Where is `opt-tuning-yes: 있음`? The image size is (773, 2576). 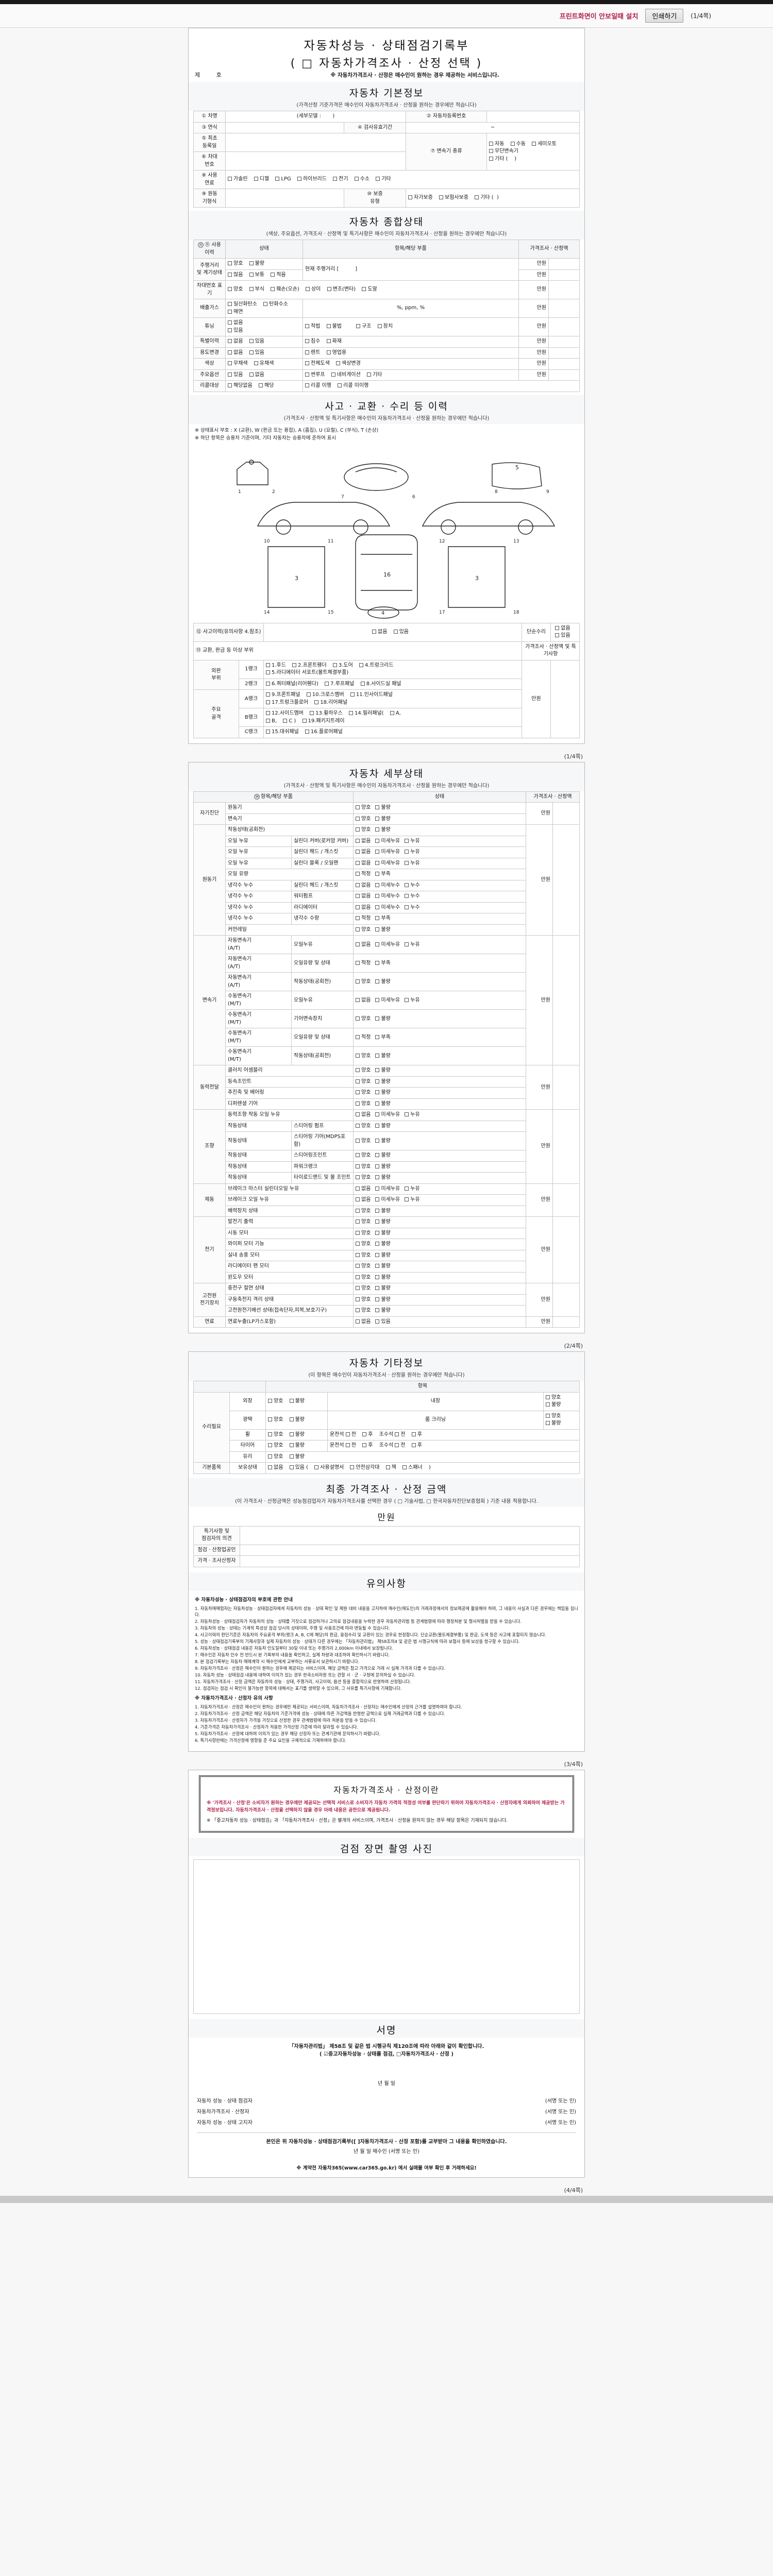 opt-tuning-yes: 있음 is located at coordinates (235, 331).